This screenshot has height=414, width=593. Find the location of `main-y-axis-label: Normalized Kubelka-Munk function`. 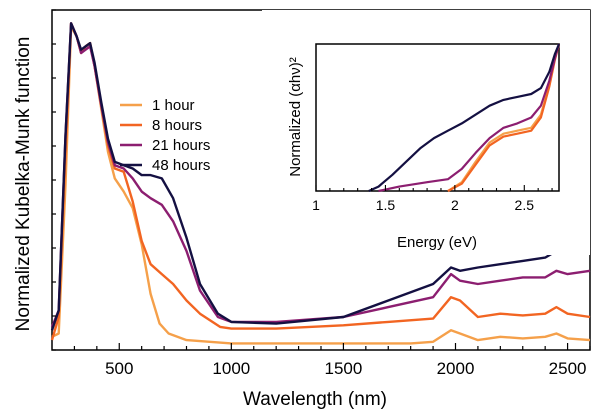

main-y-axis-label: Normalized Kubelka-Munk function is located at coordinates (23, 184).